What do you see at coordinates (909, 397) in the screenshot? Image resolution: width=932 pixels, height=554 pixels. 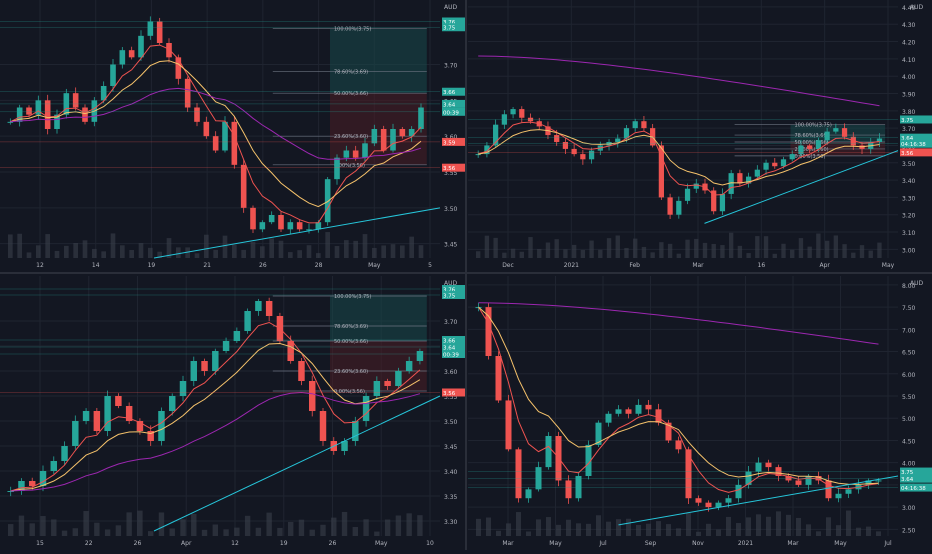 I see `y-tick-label: 5.50` at bounding box center [909, 397].